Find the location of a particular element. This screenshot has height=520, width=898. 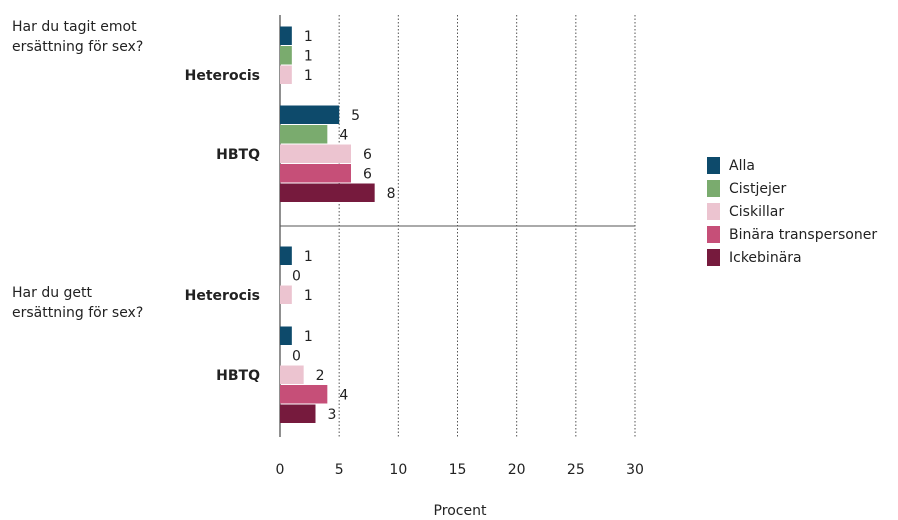

legend-label: Ickebinära is located at coordinates (765, 257).